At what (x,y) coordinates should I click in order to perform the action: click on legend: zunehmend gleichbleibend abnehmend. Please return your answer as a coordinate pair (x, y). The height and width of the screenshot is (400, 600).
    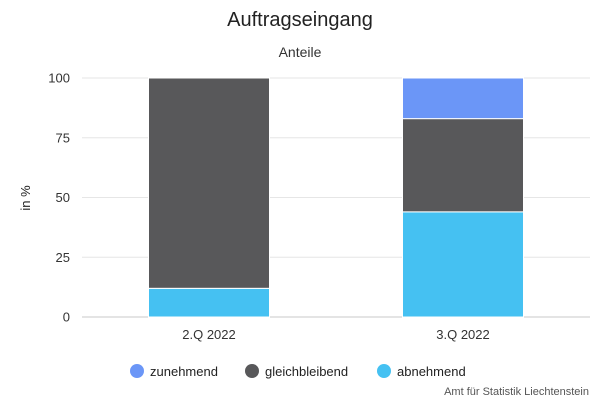
    Looking at the image, I should click on (298, 371).